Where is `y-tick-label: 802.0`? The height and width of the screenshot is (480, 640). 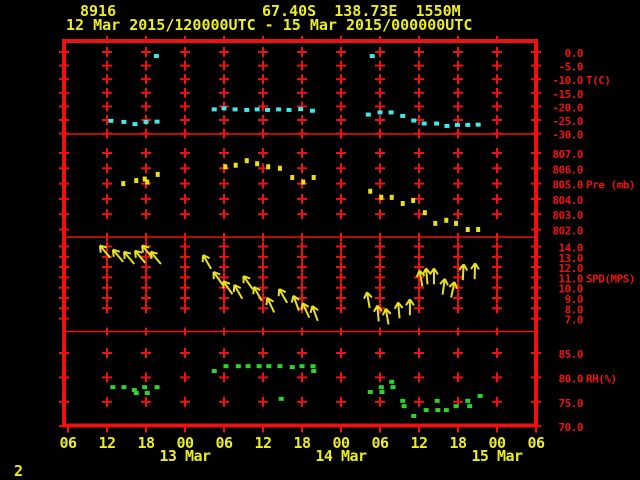
y-tick-label: 802.0 is located at coordinates (567, 231).